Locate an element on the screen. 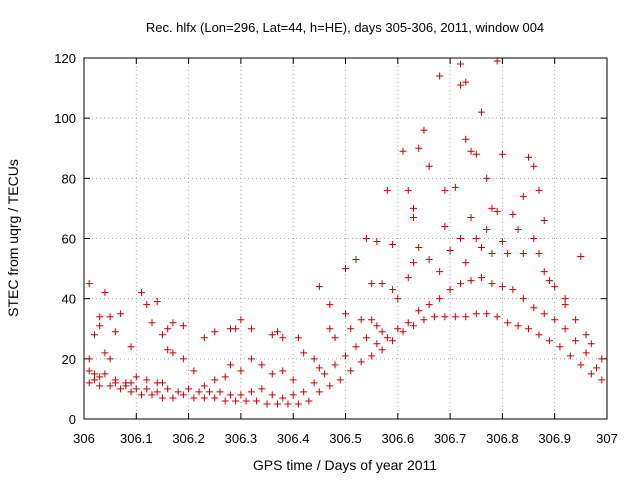  x-tick-label: 307 is located at coordinates (607, 438).